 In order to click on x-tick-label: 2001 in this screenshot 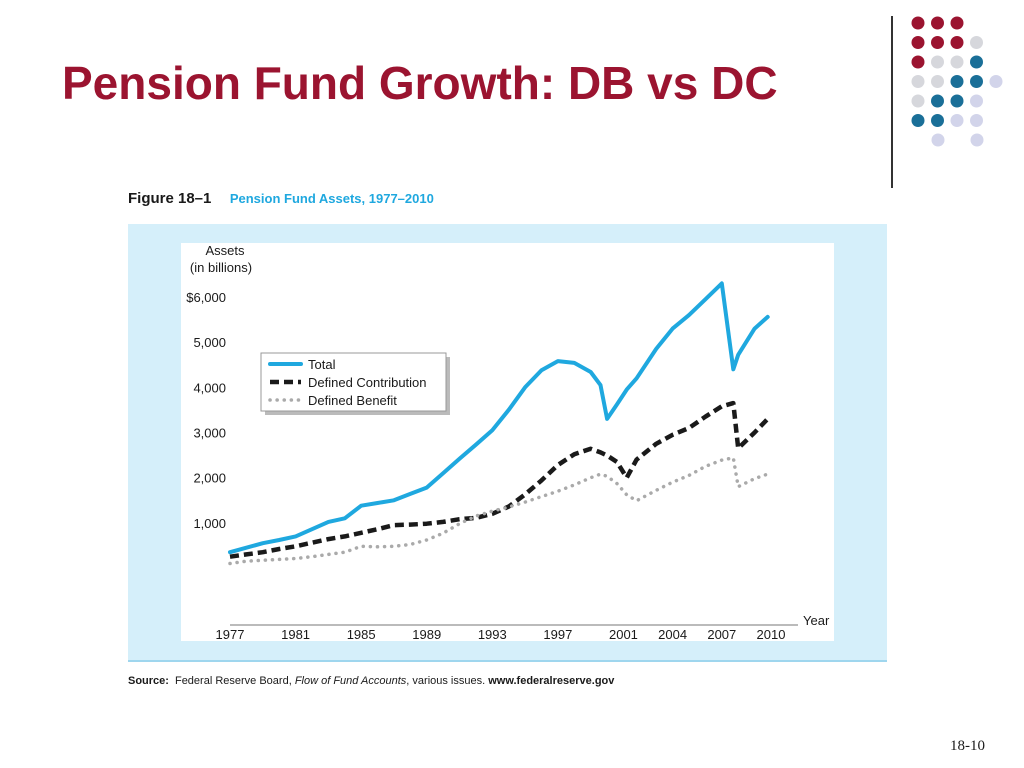, I will do `click(623, 634)`.